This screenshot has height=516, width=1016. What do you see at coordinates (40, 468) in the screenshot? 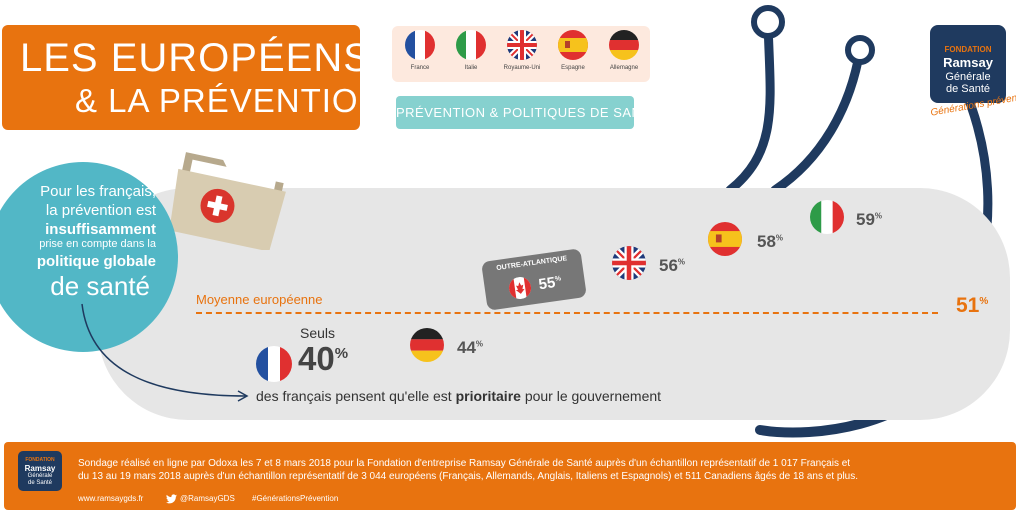
I see `footer-logo-ramsay: Ramsay` at bounding box center [40, 468].